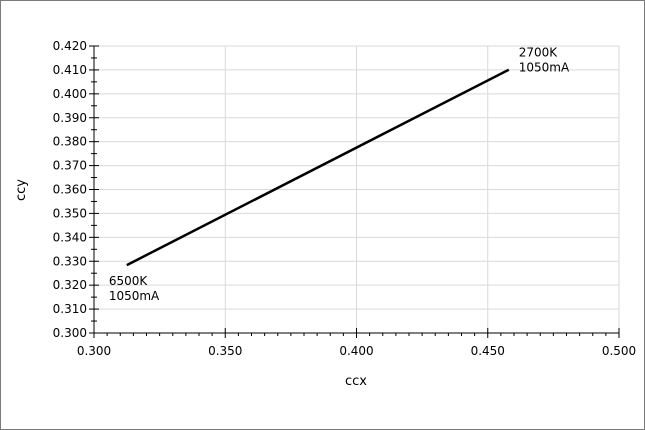 The height and width of the screenshot is (430, 645). I want to click on y-tick-label: 0.300, so click(70, 333).